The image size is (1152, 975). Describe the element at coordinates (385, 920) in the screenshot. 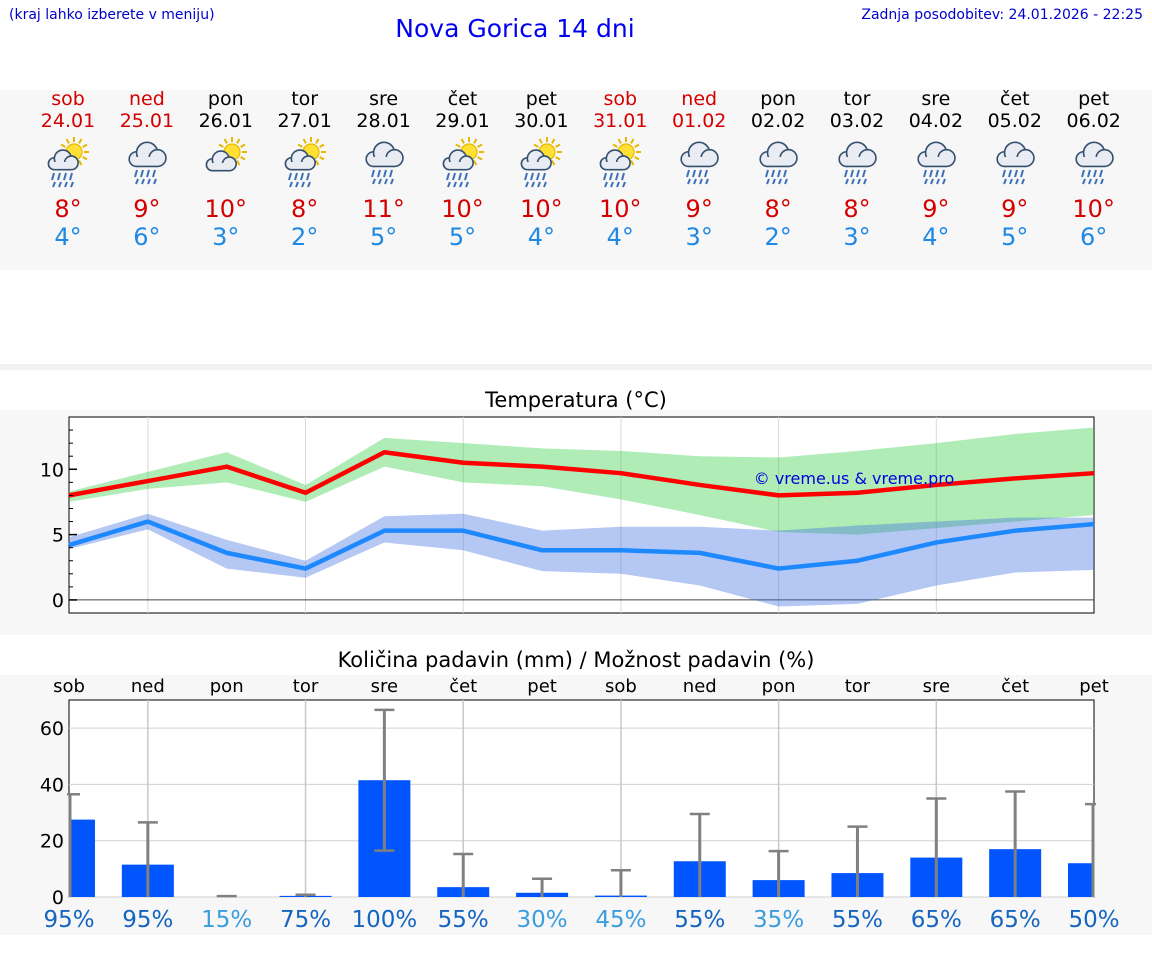

I see `precip-chance-label: 100%` at that location.